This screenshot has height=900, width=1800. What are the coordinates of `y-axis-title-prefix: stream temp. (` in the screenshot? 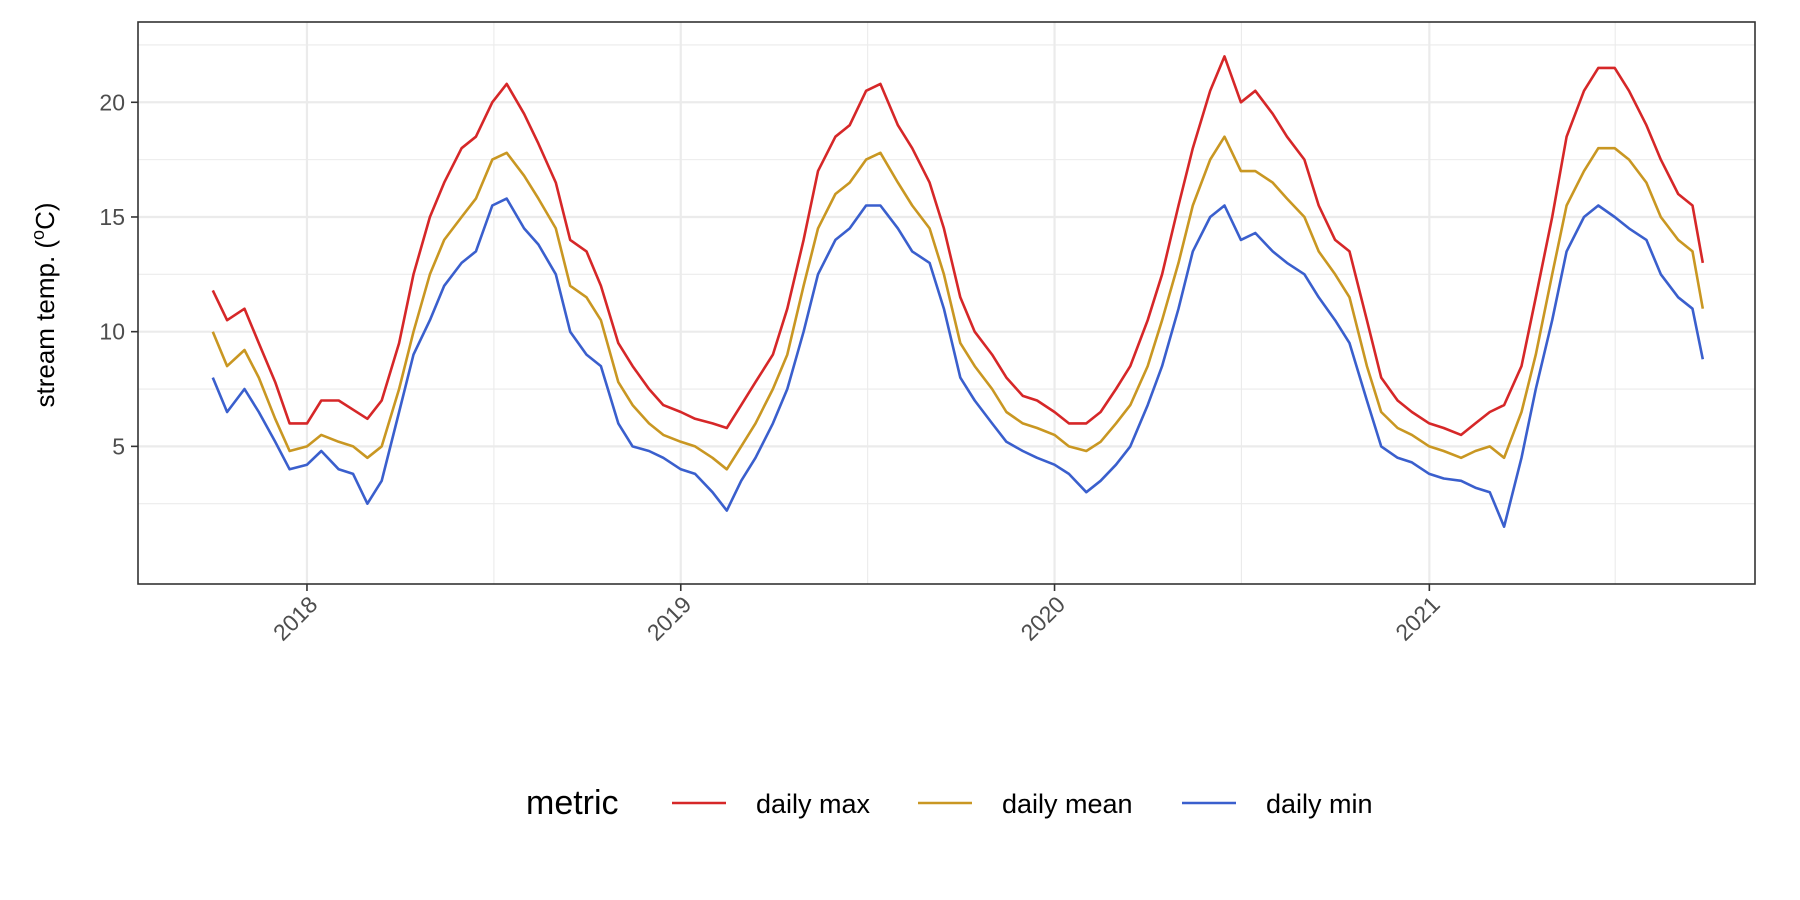 It's located at (45, 324).